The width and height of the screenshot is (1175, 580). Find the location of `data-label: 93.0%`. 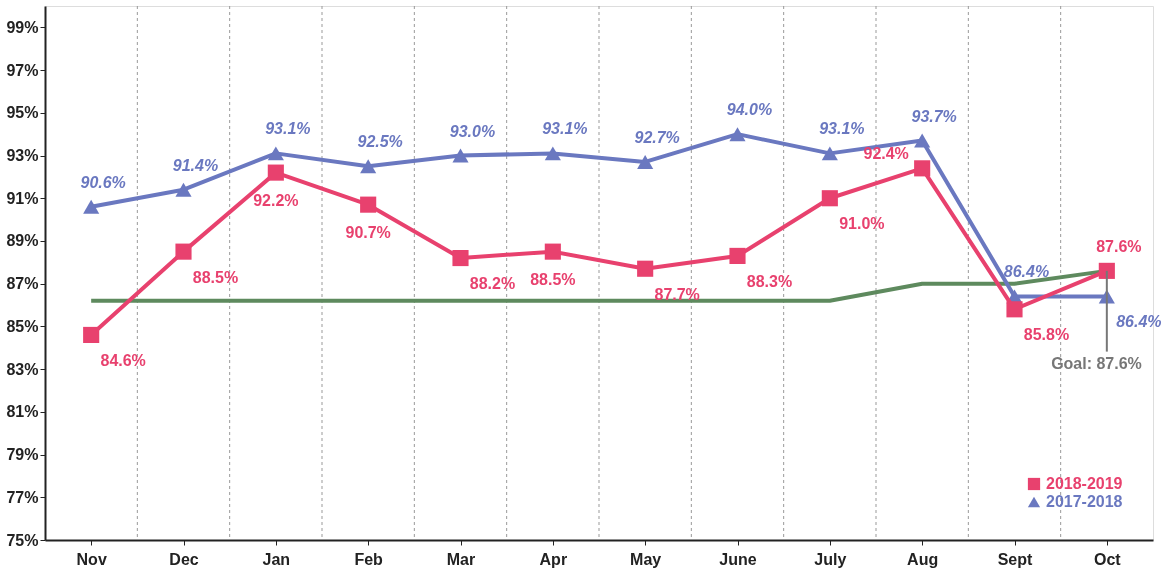

data-label: 93.0% is located at coordinates (472, 131).